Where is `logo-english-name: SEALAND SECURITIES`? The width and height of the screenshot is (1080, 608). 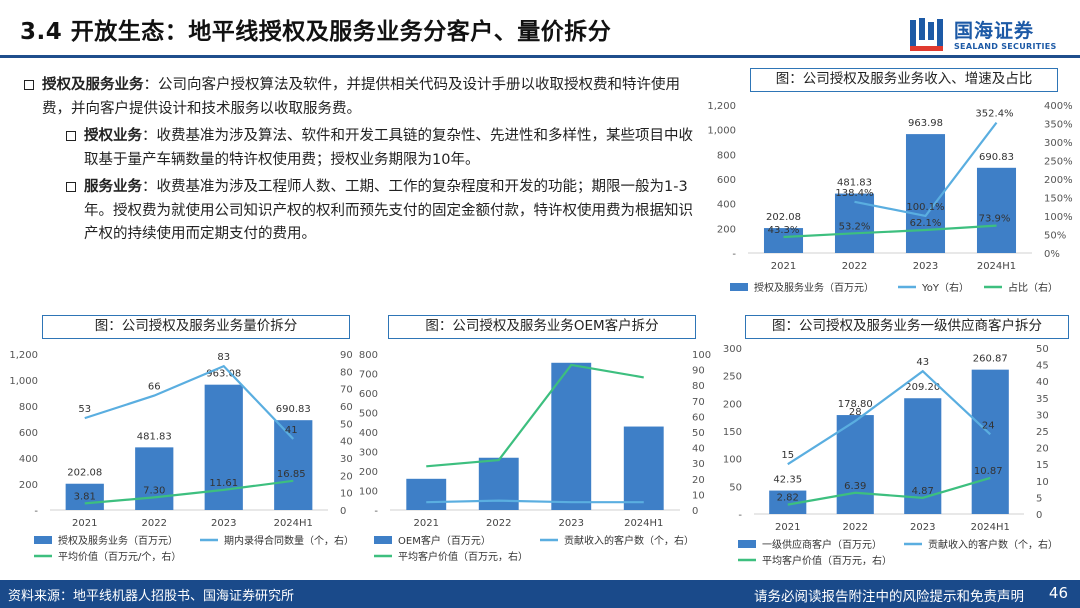
logo-english-name: SEALAND SECURITIES is located at coordinates (1005, 46).